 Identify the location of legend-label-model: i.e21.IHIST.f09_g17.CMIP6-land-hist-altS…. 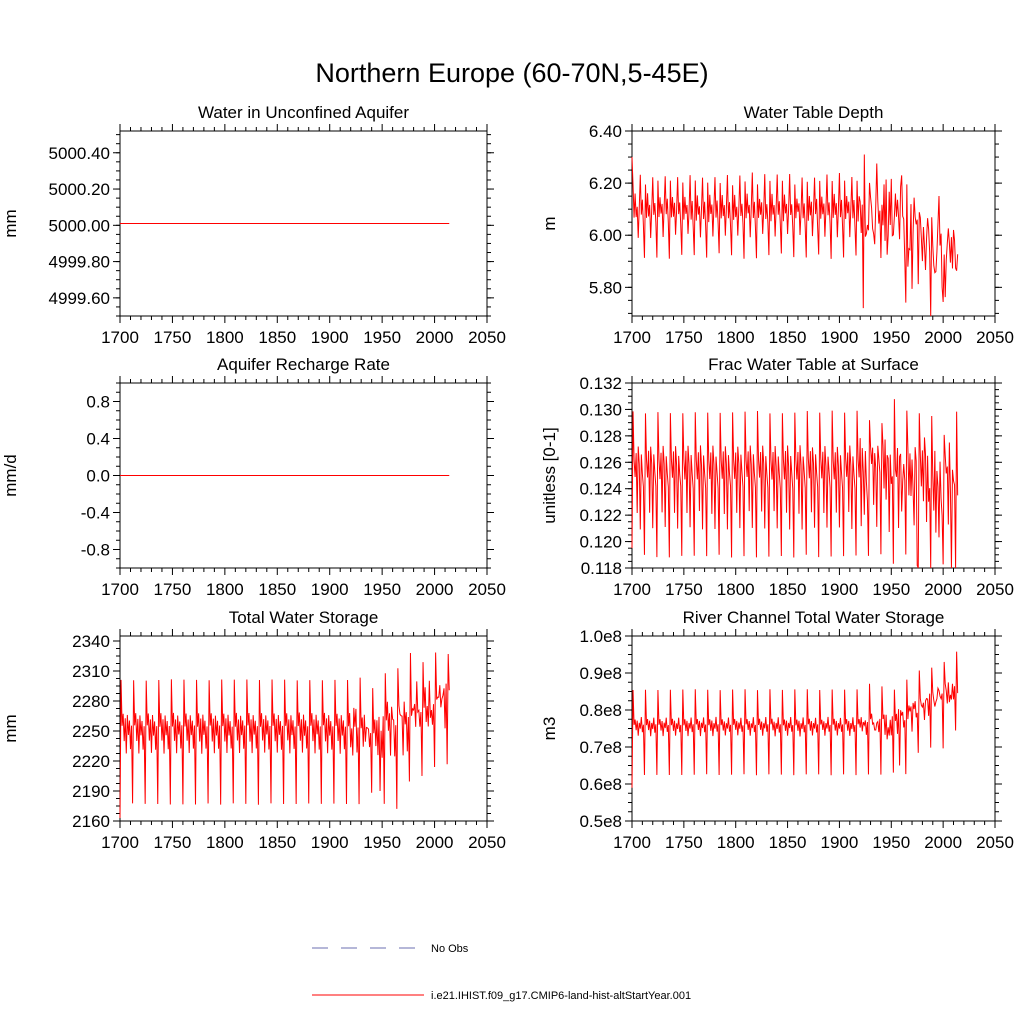
(561, 996).